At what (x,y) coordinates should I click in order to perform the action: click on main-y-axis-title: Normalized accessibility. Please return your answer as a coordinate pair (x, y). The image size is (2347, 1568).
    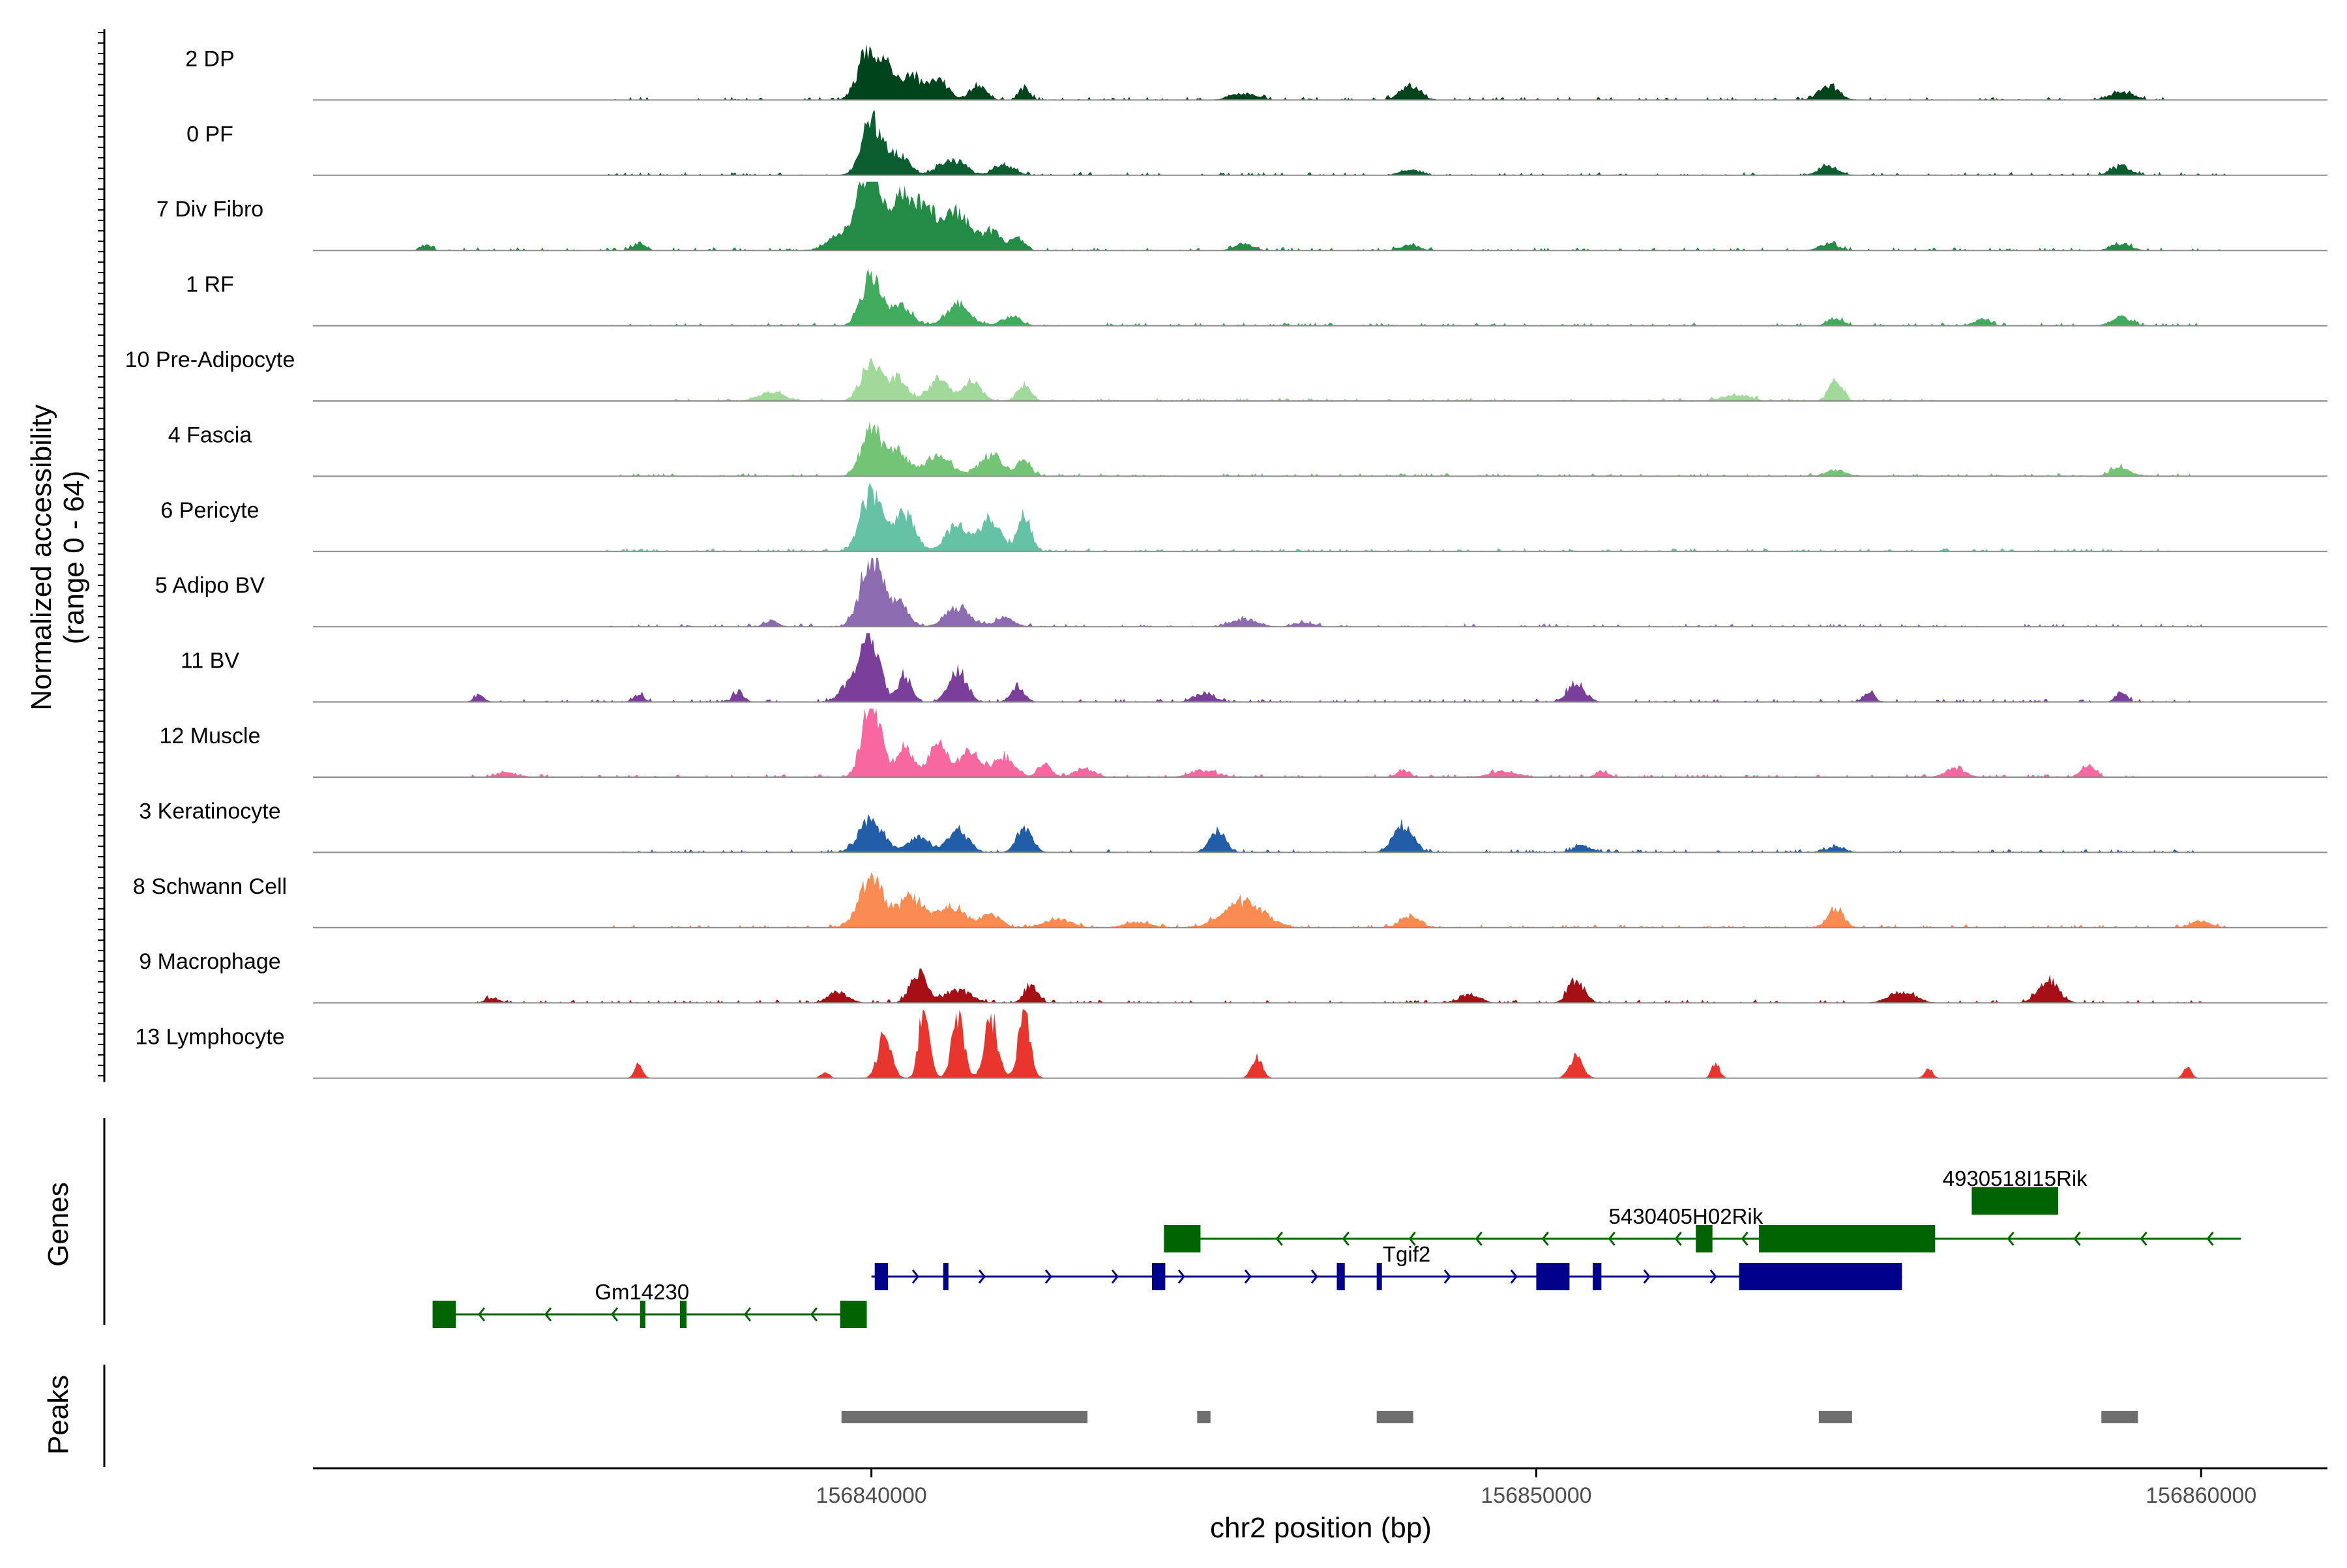
    Looking at the image, I should click on (41, 557).